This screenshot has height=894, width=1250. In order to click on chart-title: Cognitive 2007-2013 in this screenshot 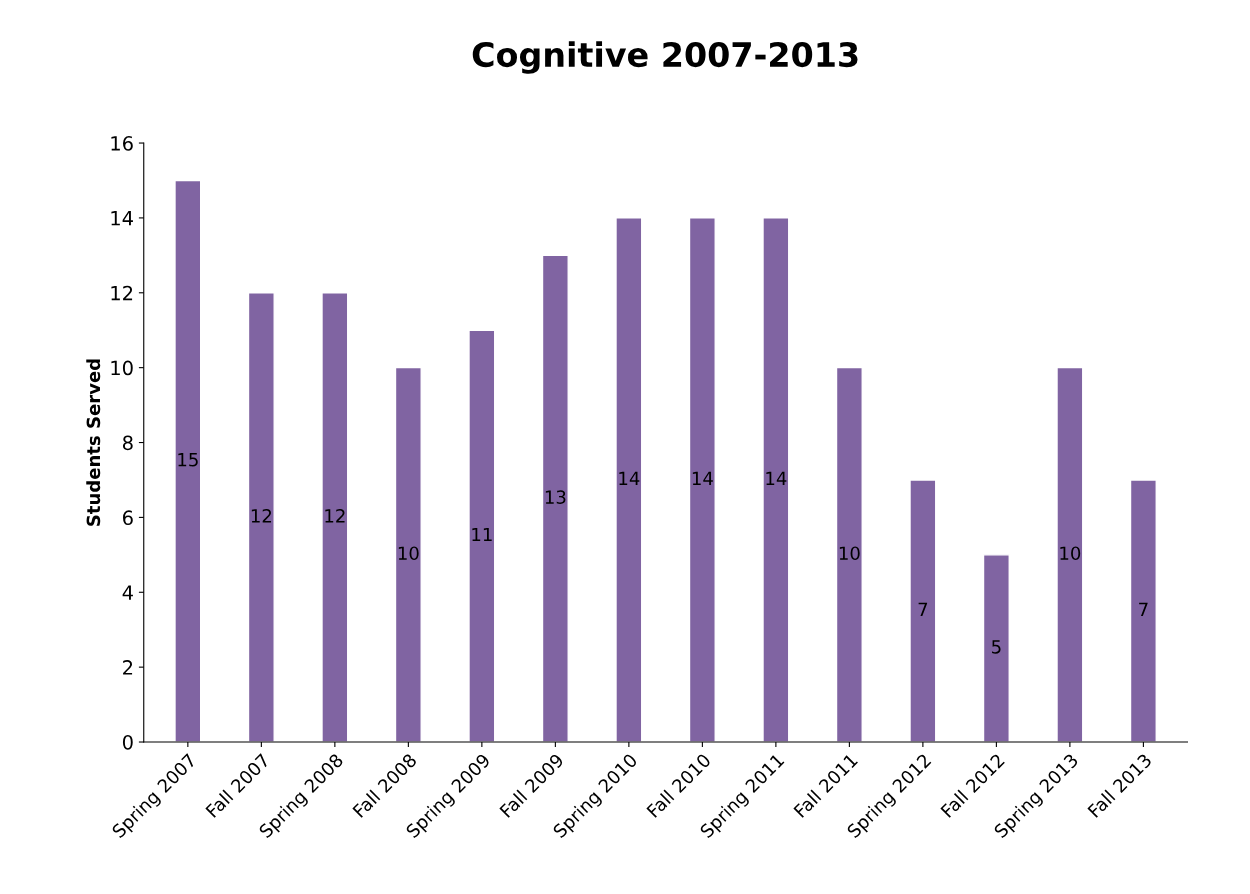, I will do `click(665, 57)`.